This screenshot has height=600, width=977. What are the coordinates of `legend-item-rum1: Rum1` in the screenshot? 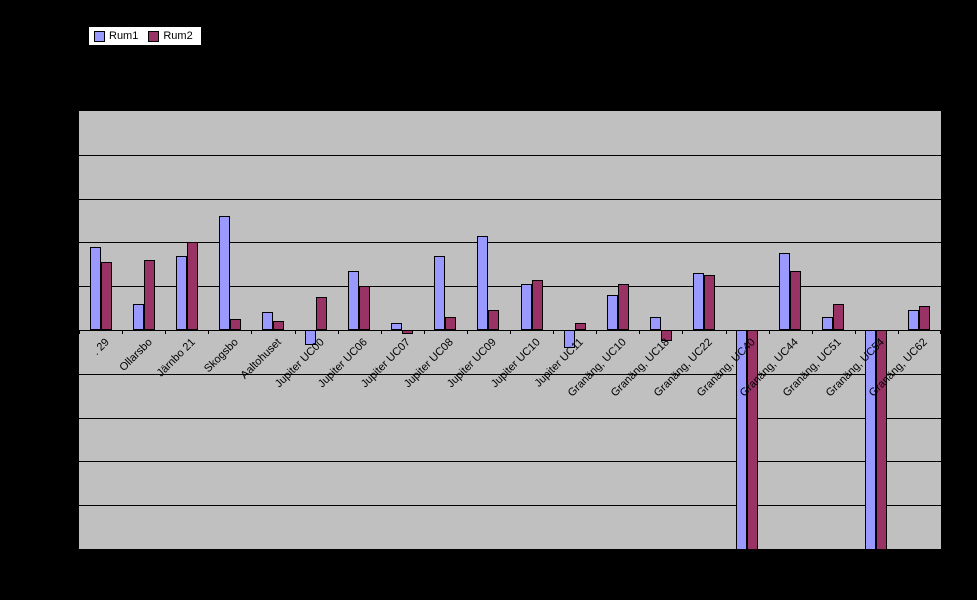 It's located at (116, 36).